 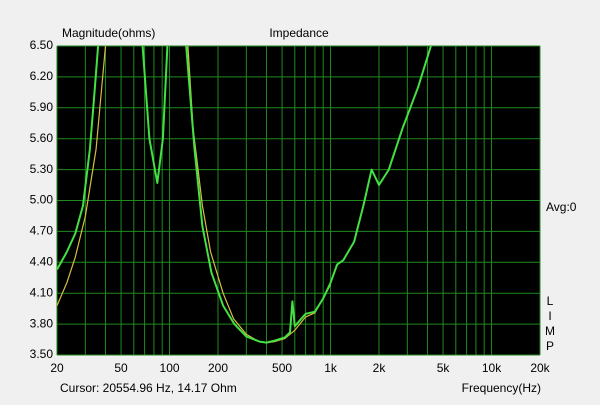 I want to click on avg-label: Avg:0, so click(x=561, y=207).